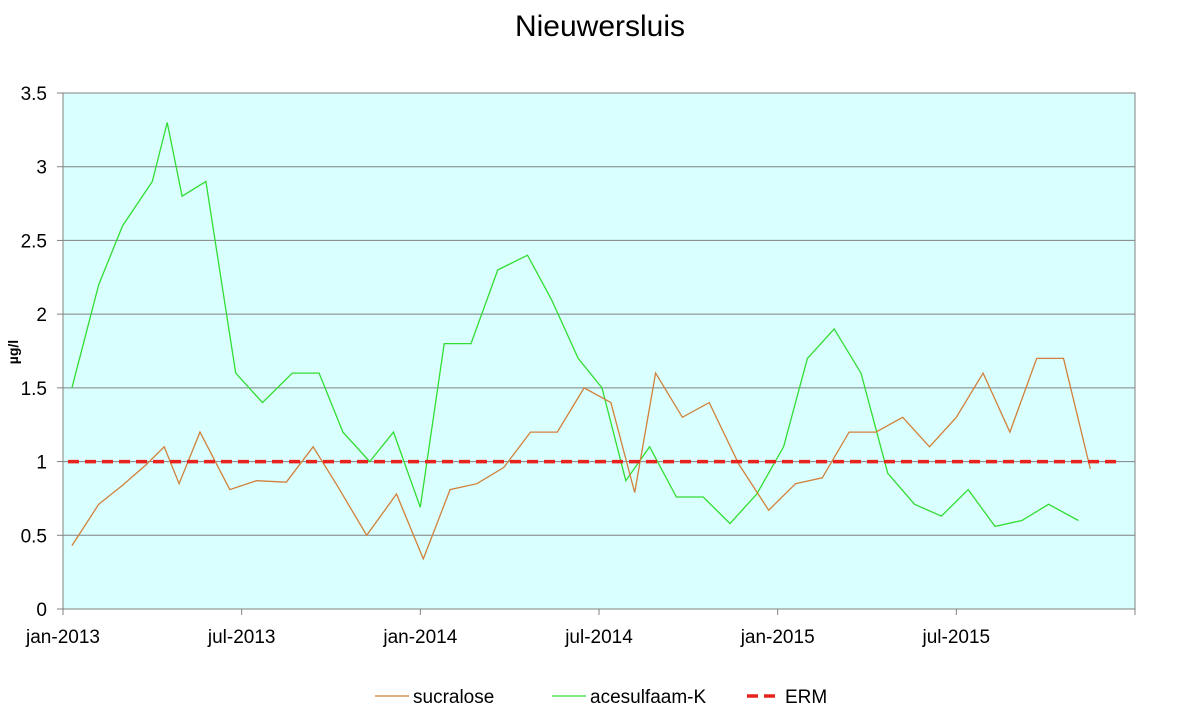 The height and width of the screenshot is (720, 1200). Describe the element at coordinates (419, 637) in the screenshot. I see `x-tick-label: jan-2014` at that location.